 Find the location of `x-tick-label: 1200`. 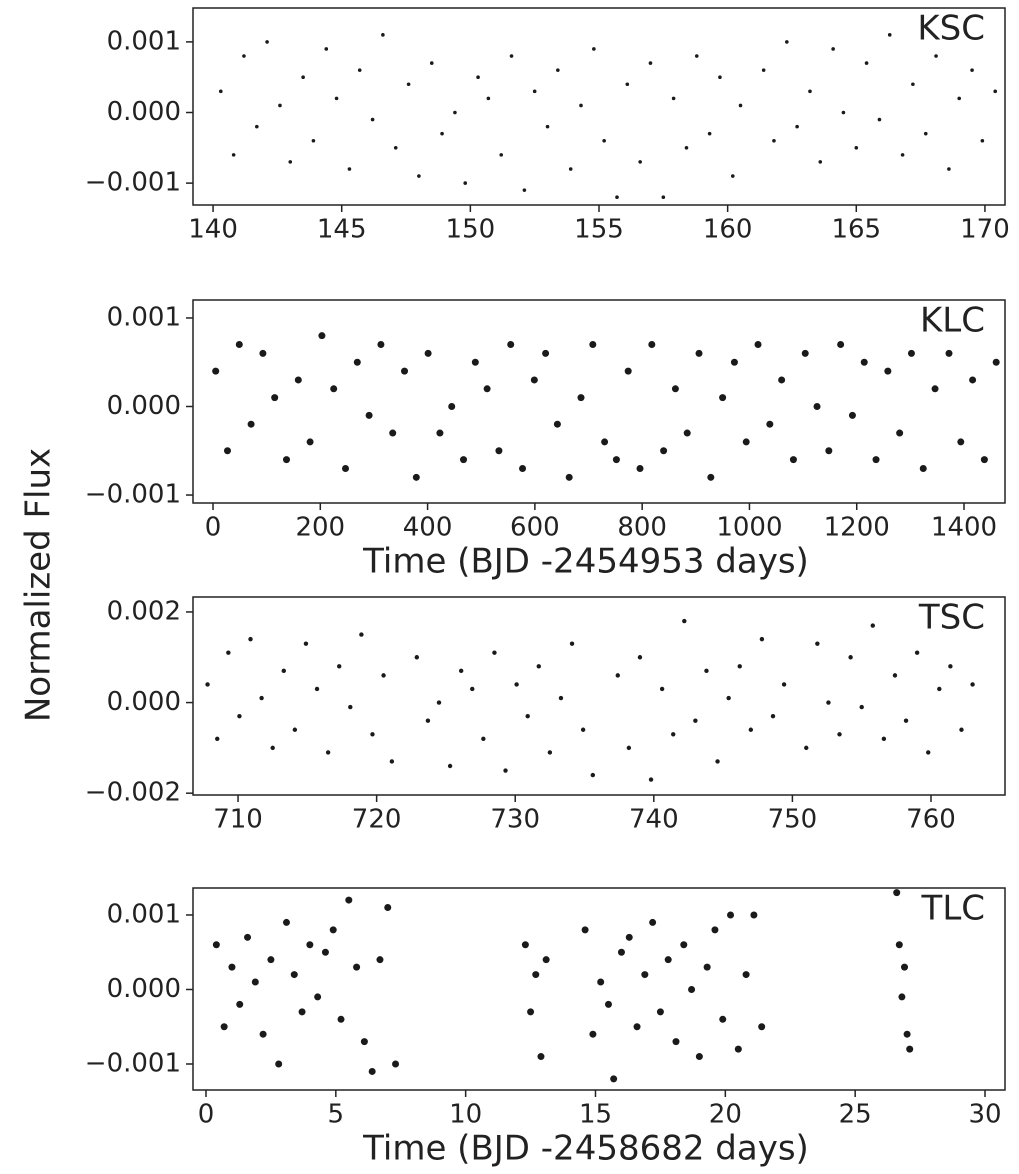

x-tick-label: 1200 is located at coordinates (857, 528).